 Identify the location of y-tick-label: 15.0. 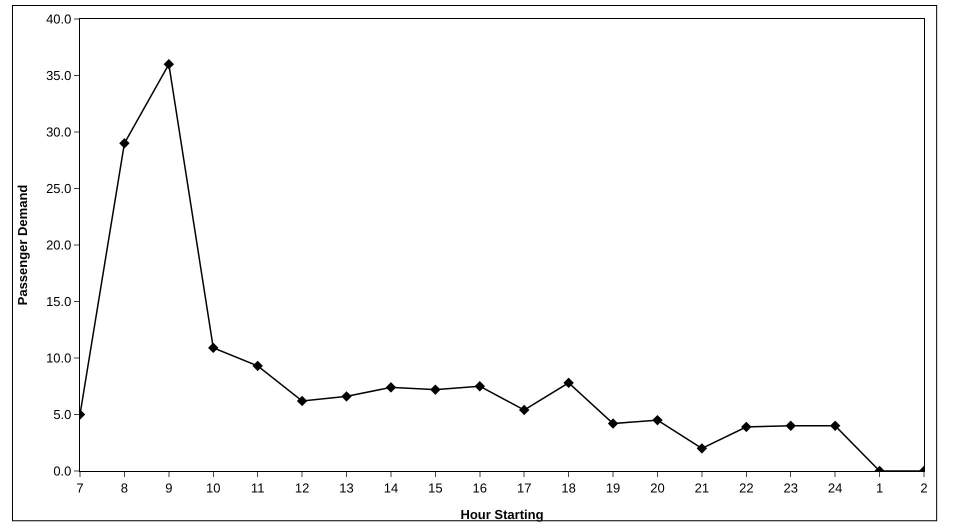
(59, 302).